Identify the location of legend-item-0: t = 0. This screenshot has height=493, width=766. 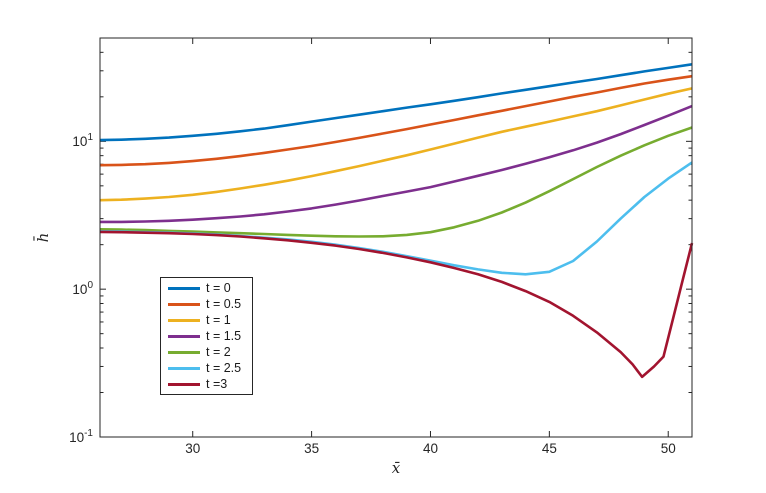
(206, 288).